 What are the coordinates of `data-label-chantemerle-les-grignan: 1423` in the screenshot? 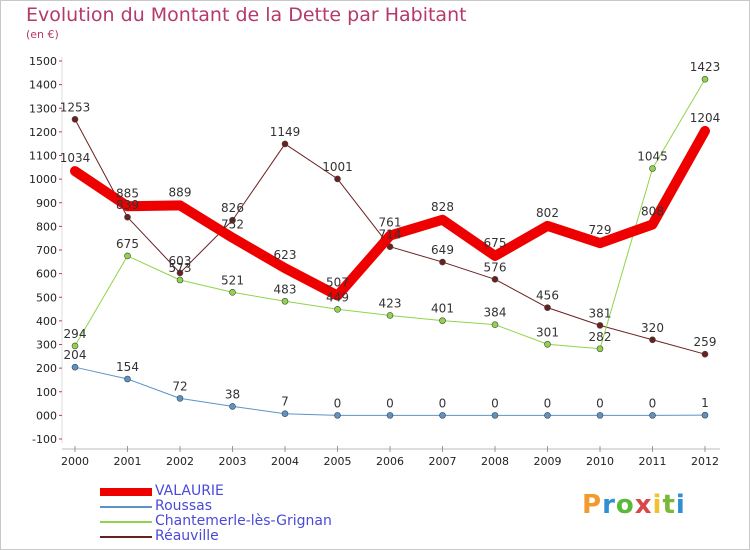 It's located at (705, 67).